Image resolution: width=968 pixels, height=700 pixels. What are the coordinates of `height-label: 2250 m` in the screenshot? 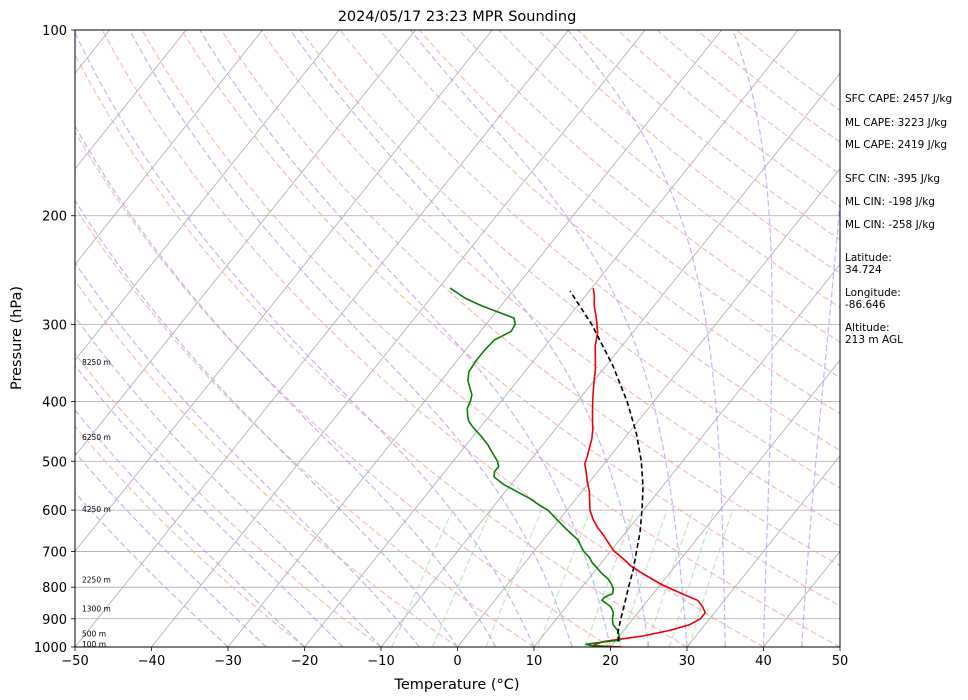 It's located at (96, 580).